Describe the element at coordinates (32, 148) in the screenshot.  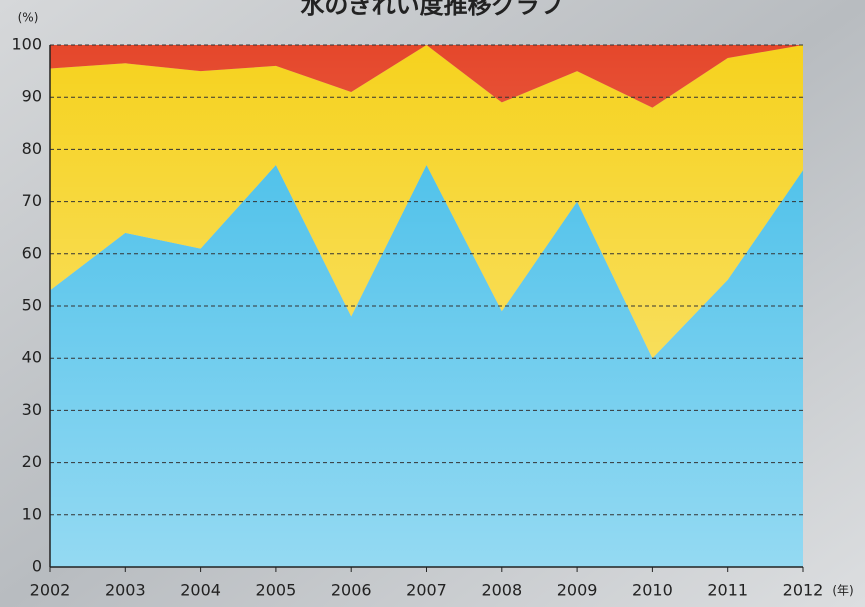
I see `y-tick-label: 80` at that location.